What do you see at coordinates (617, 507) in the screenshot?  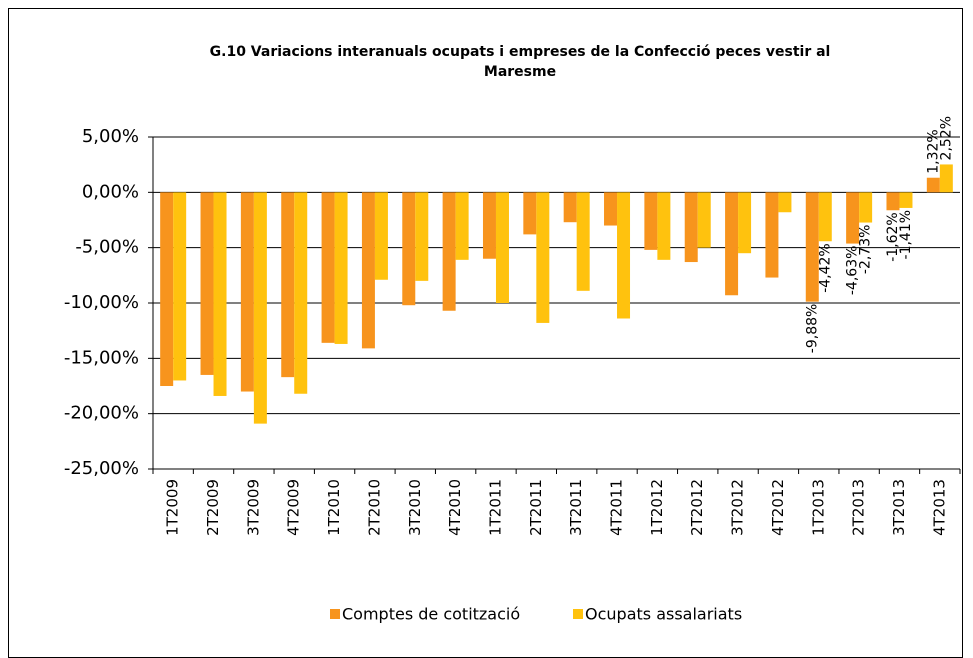 I see `x-tick-label: 4T2011` at bounding box center [617, 507].